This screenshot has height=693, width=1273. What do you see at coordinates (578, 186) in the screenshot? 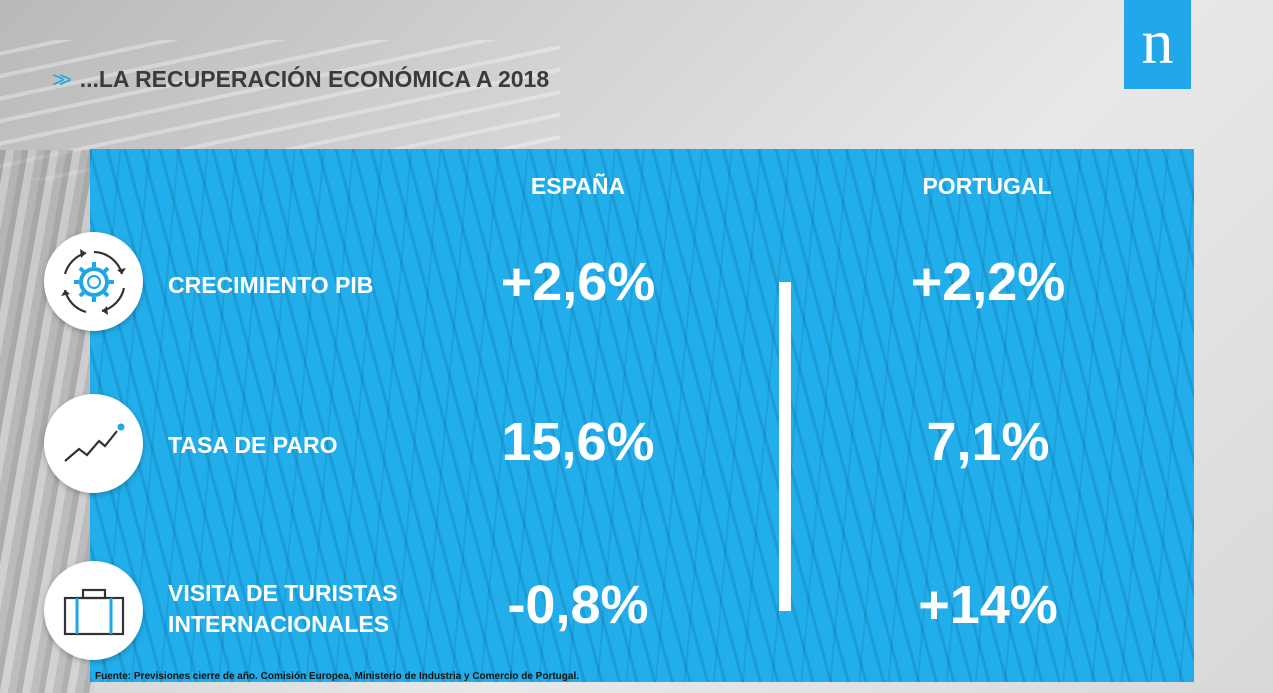
I see `column-header-espana: ESPAÑA` at bounding box center [578, 186].